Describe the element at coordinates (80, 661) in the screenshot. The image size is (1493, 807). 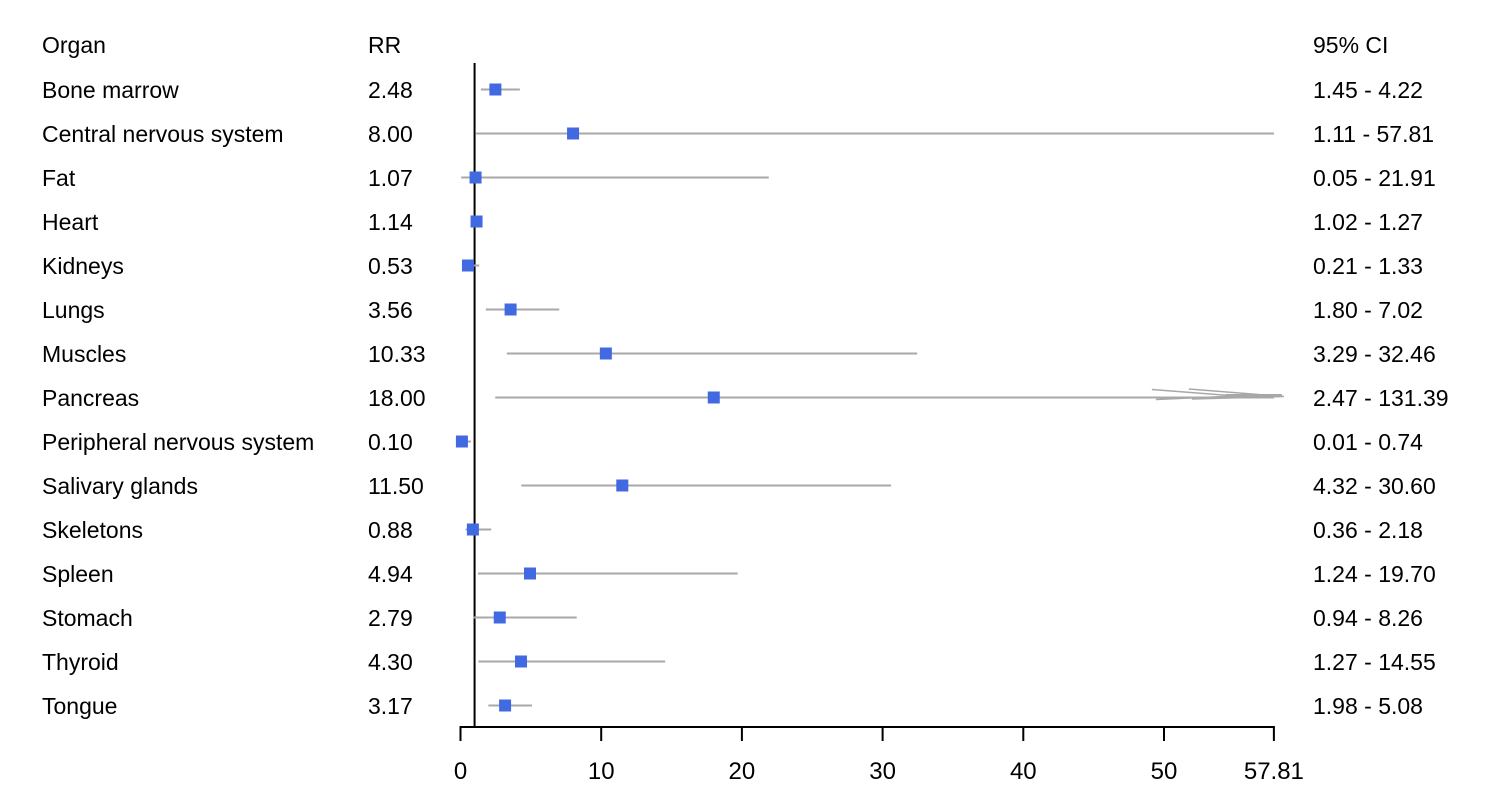
I see `organ-label: Thyroid` at that location.